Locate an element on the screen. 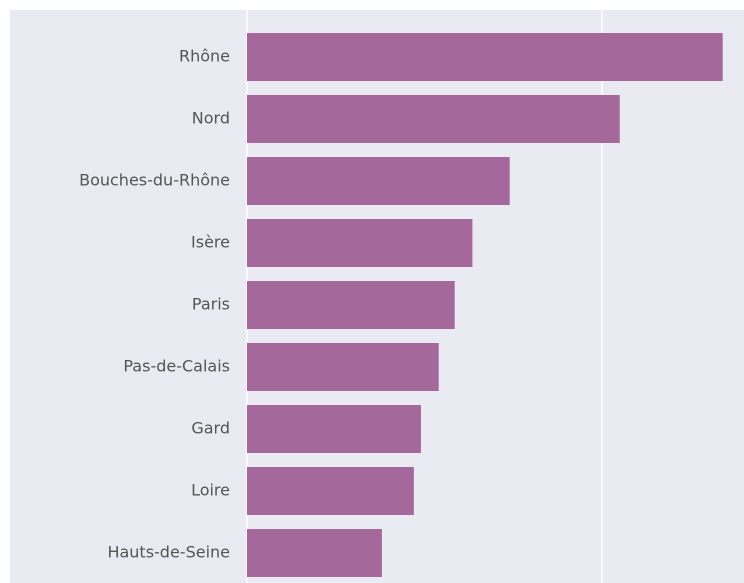  y-tick-label: Bouches-du-Rhône is located at coordinates (154, 180).